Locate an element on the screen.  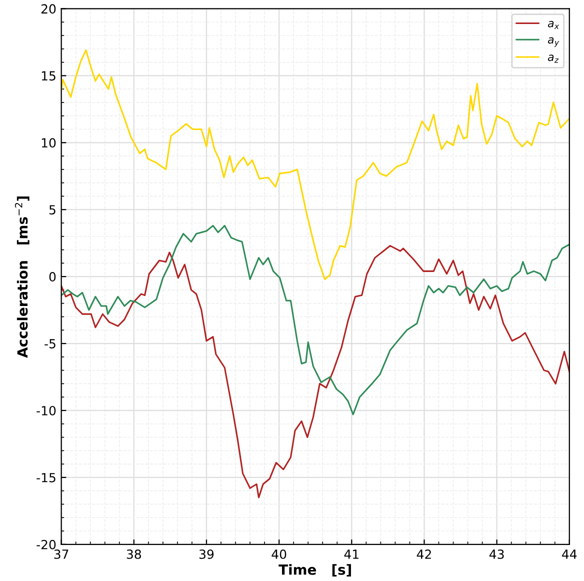
x-tick-label: 37 is located at coordinates (61, 554).